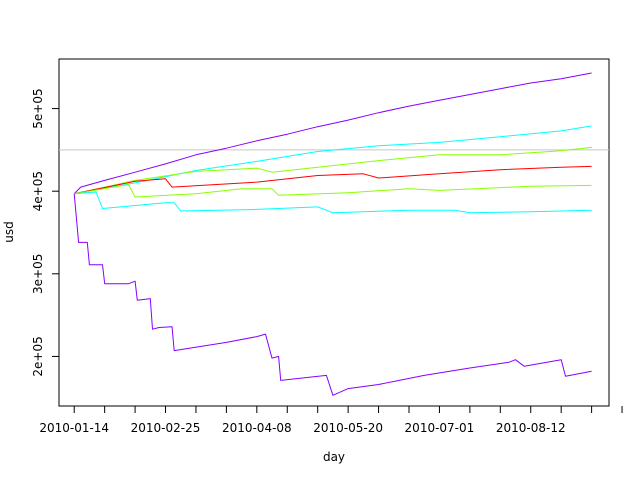 Image resolution: width=640 pixels, height=480 pixels. Describe the element at coordinates (531, 428) in the screenshot. I see `x-tick-label: 2010-08-12` at that location.